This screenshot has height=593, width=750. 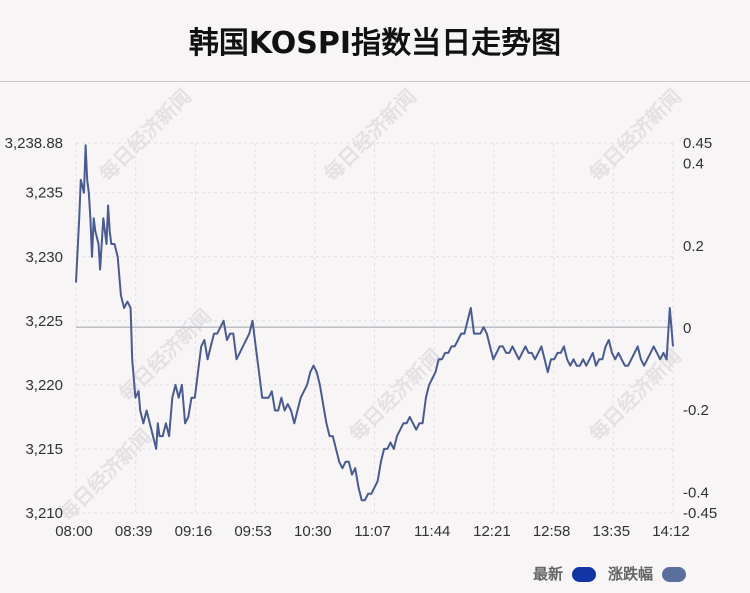 I want to click on x-tick-label: 09:53, so click(x=253, y=531).